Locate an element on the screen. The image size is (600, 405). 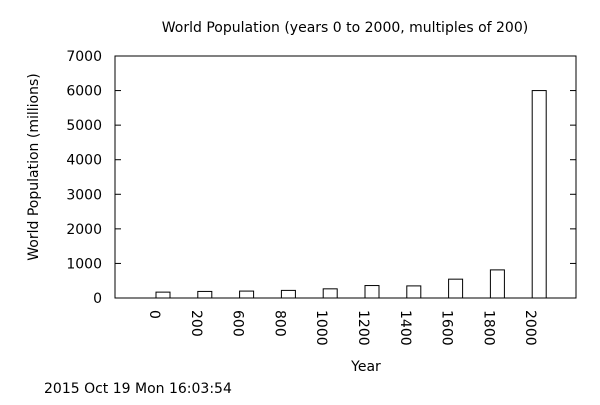
x-tick-label: 1200 is located at coordinates (363, 328).